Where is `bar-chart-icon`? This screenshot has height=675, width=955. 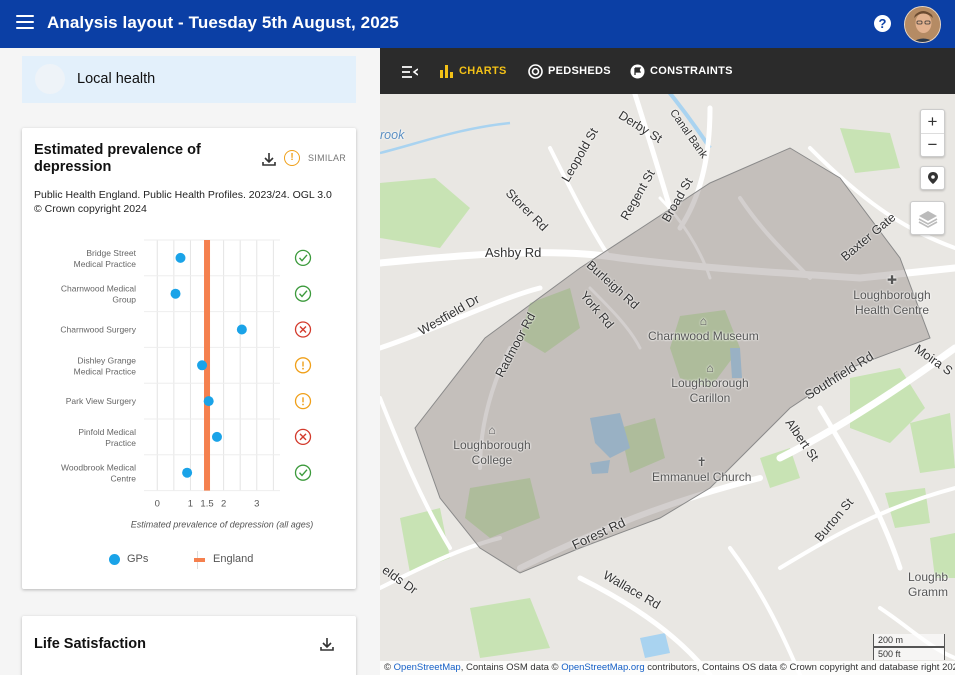 bar-chart-icon is located at coordinates (446, 71).